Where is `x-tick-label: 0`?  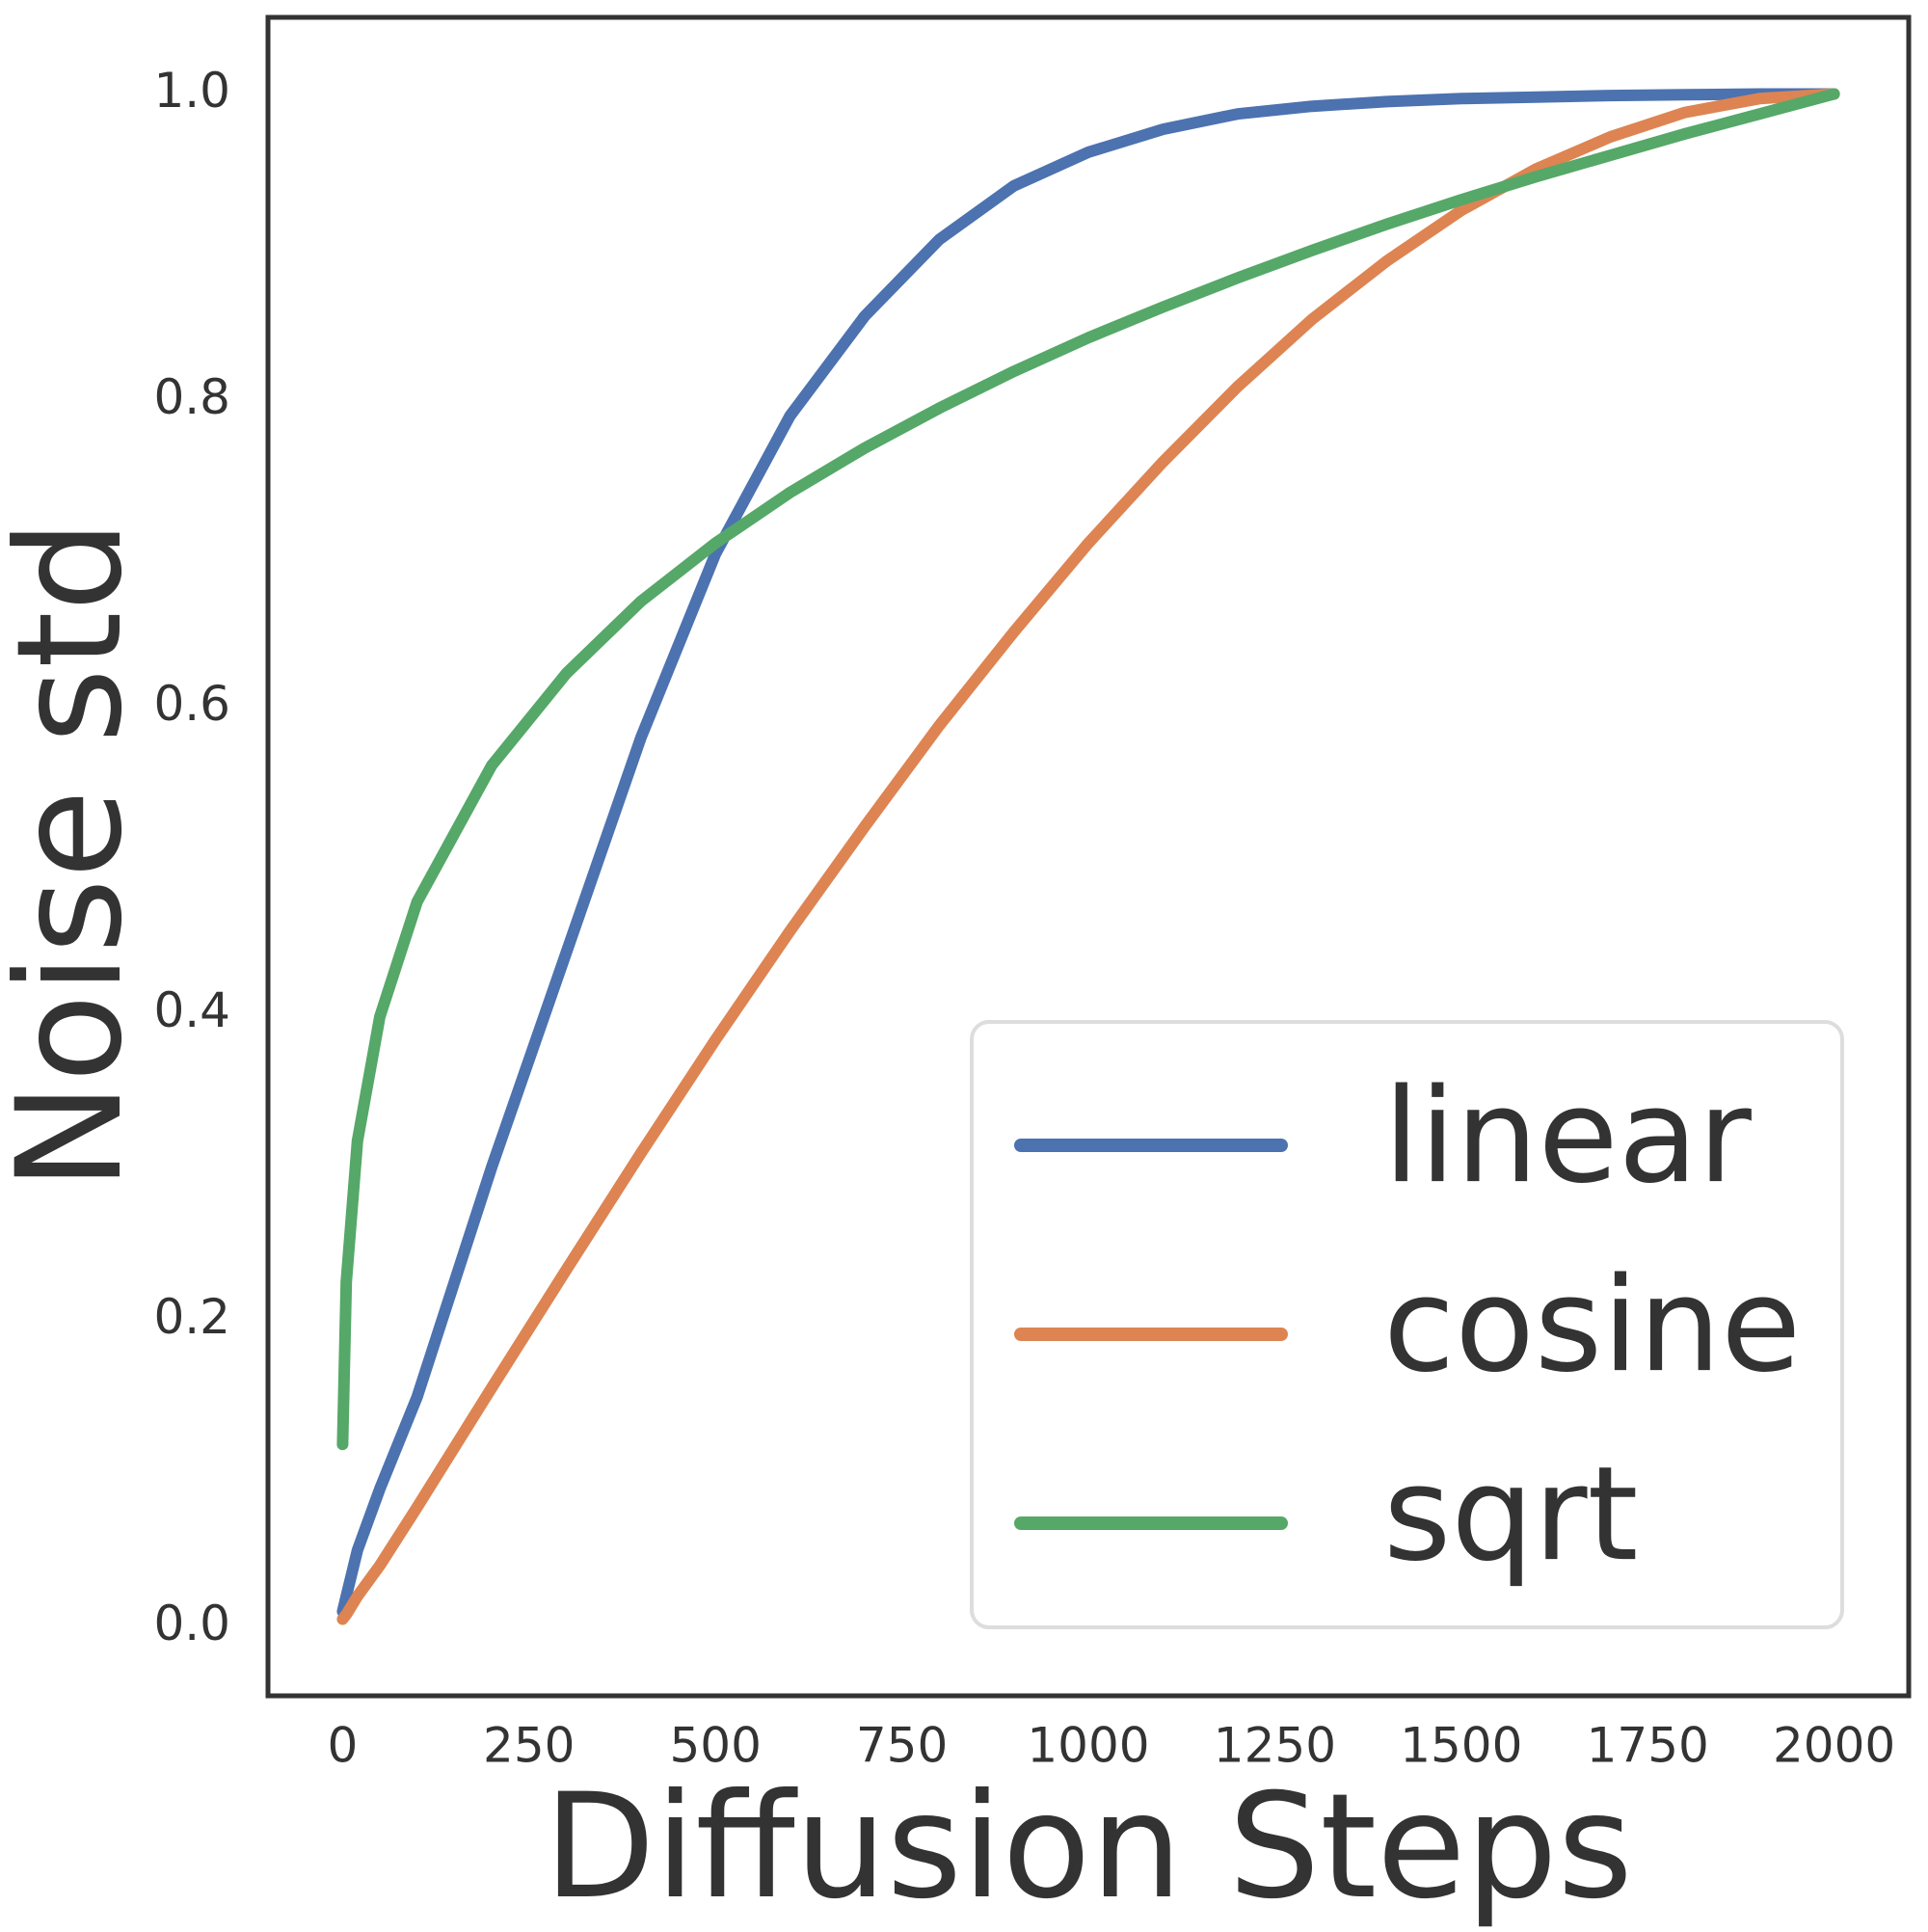 x-tick-label: 0 is located at coordinates (342, 1746).